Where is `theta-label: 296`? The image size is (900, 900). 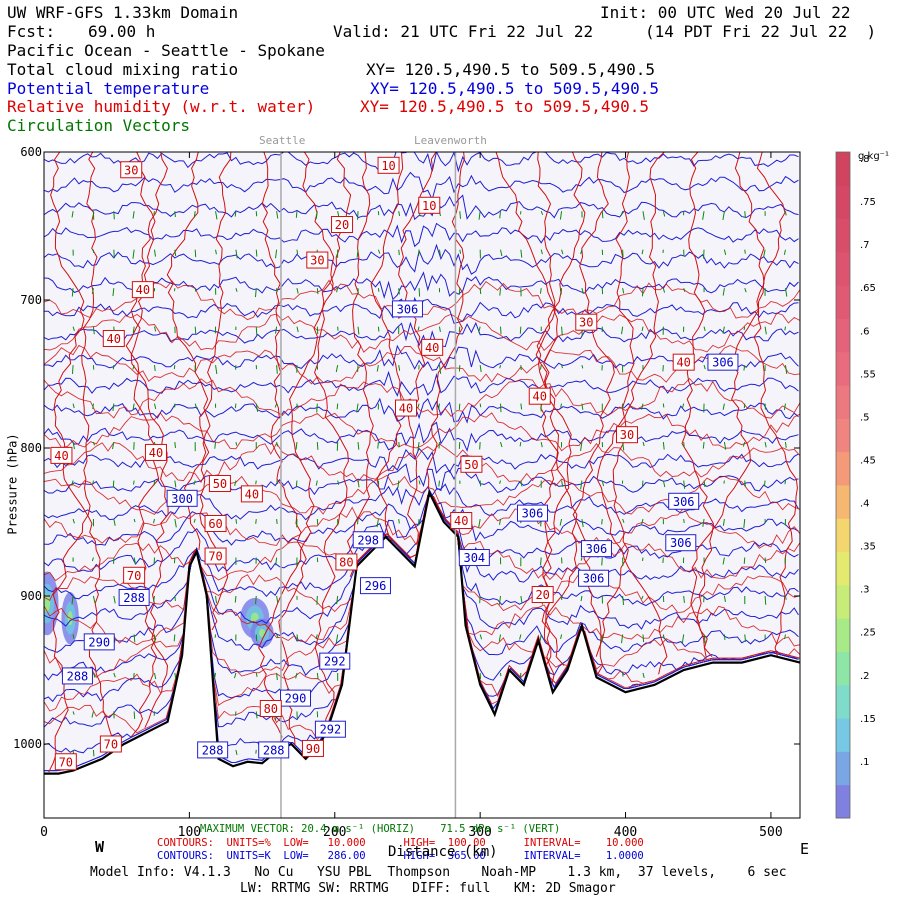
theta-label: 296 is located at coordinates (375, 586).